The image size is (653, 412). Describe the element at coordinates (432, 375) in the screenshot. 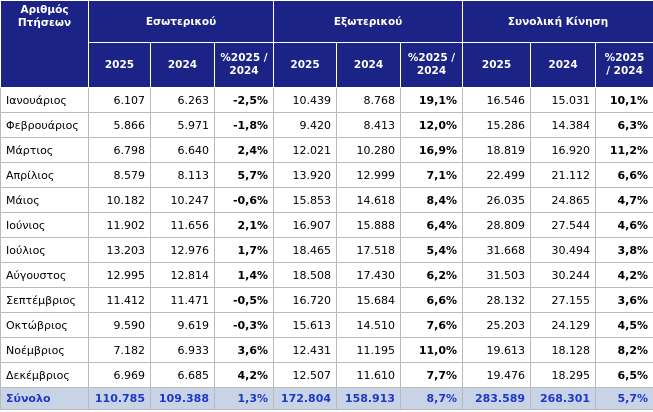

I see `cell: 7,7%` at that location.